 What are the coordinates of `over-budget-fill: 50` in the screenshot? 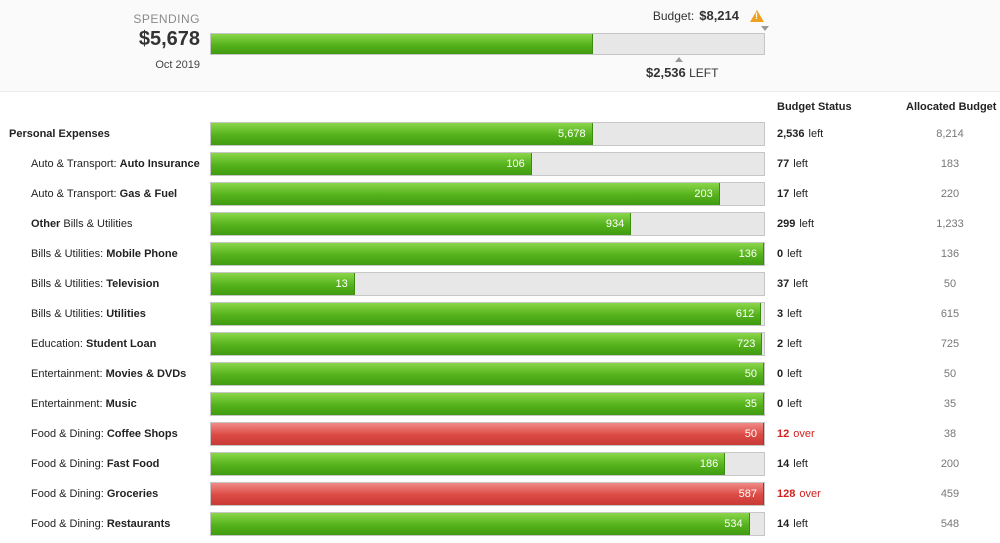 It's located at (487, 434).